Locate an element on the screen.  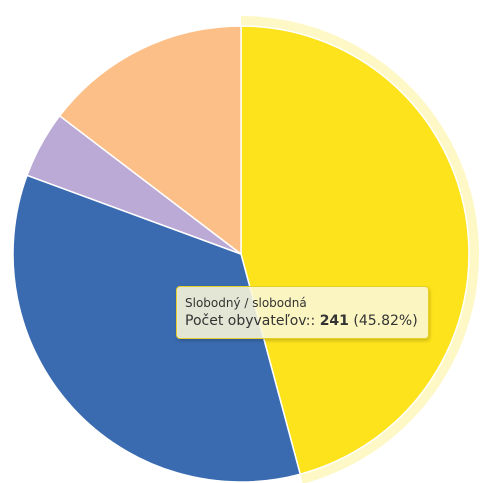
tooltip-percent: (45.82%) is located at coordinates (385, 321).